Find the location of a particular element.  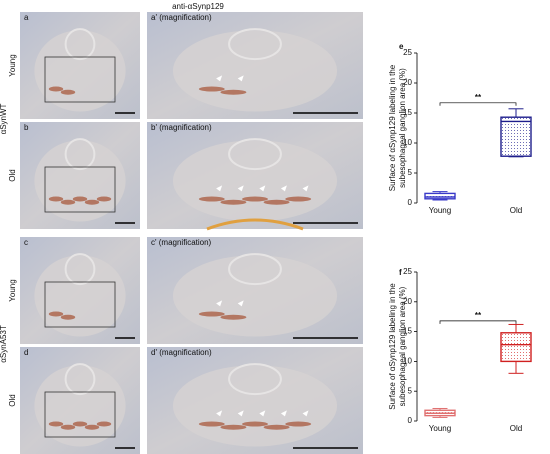

panel-label: c' (magnification) is located at coordinates (181, 242).